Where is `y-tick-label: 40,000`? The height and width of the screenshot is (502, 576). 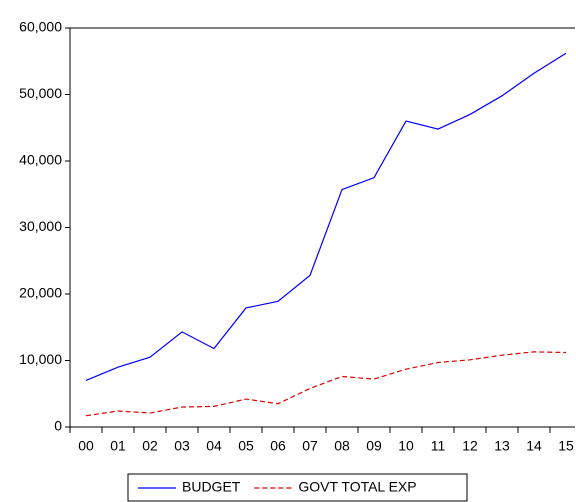
y-tick-label: 40,000 is located at coordinates (40, 160).